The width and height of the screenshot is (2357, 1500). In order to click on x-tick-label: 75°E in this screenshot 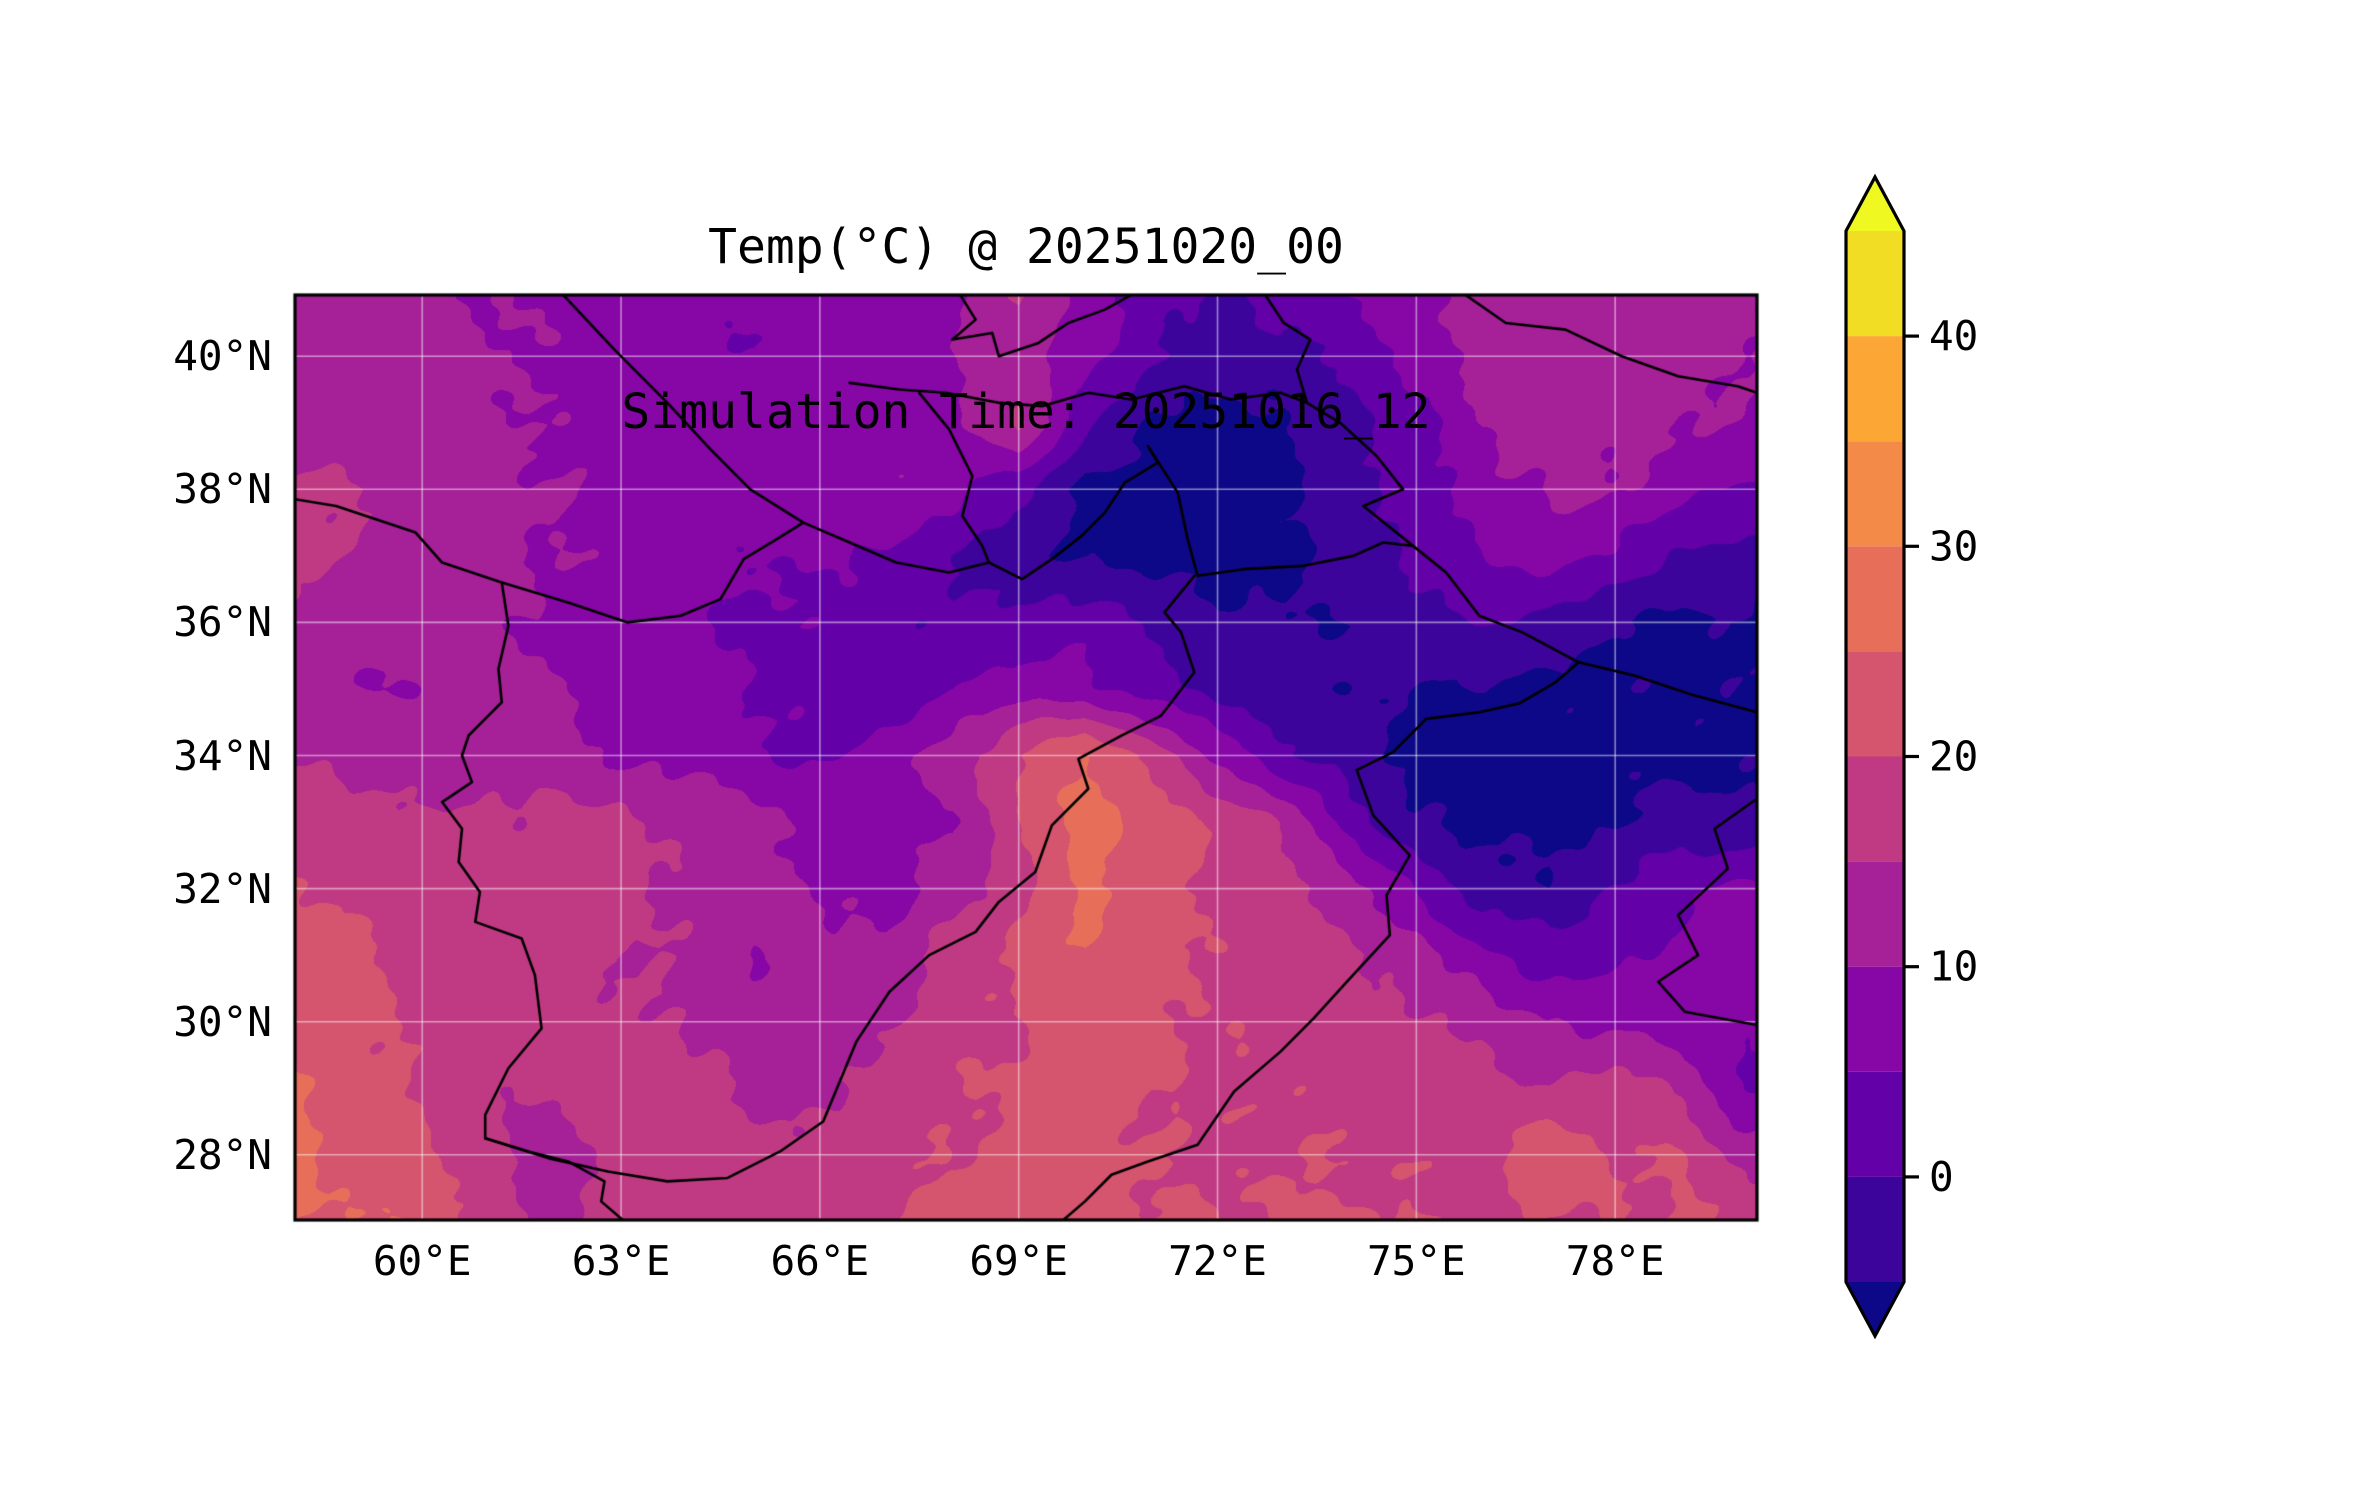, I will do `click(1416, 1261)`.